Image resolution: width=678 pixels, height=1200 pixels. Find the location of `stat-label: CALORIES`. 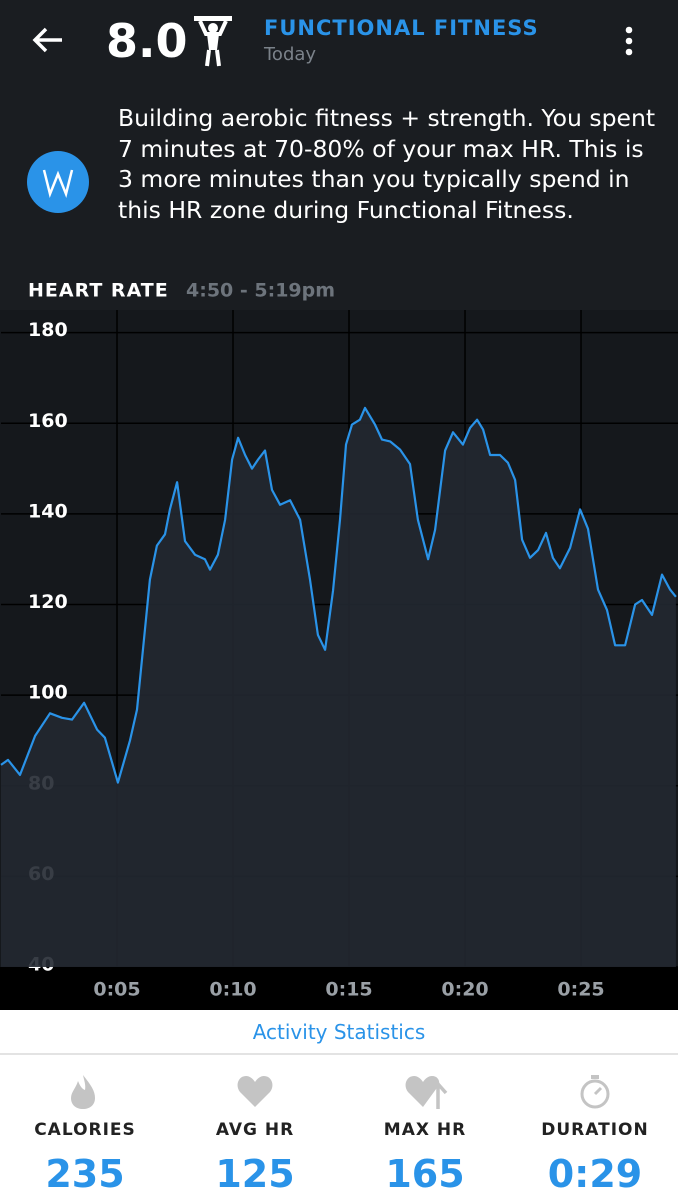

stat-label: CALORIES is located at coordinates (85, 1130).